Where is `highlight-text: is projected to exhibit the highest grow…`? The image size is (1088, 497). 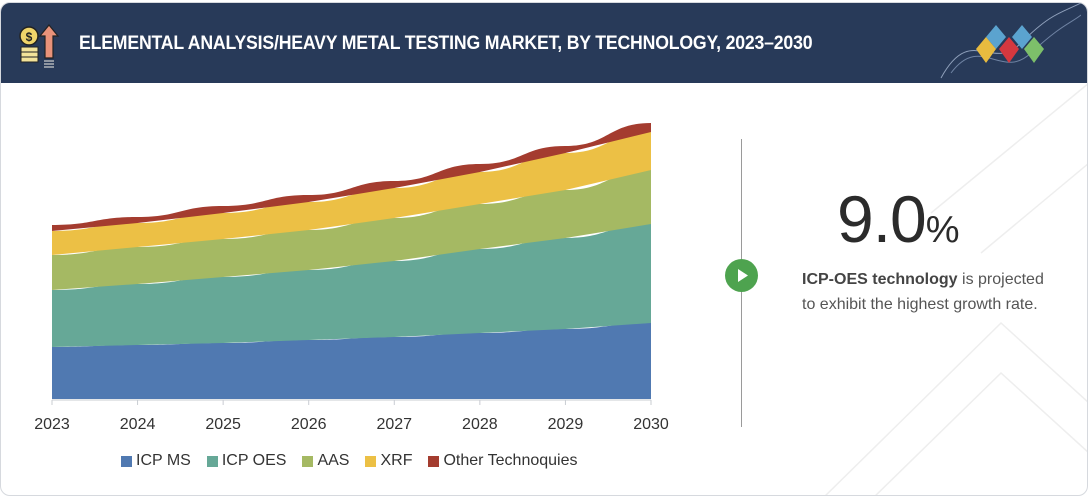
highlight-text: is projected to exhibit the highest grow… is located at coordinates (923, 292).